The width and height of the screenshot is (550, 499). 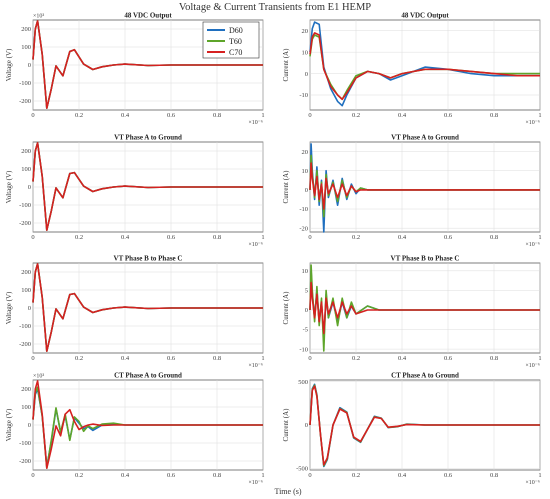 What do you see at coordinates (425, 16) in the screenshot?
I see `panel-title: 48 VDC Output` at bounding box center [425, 16].